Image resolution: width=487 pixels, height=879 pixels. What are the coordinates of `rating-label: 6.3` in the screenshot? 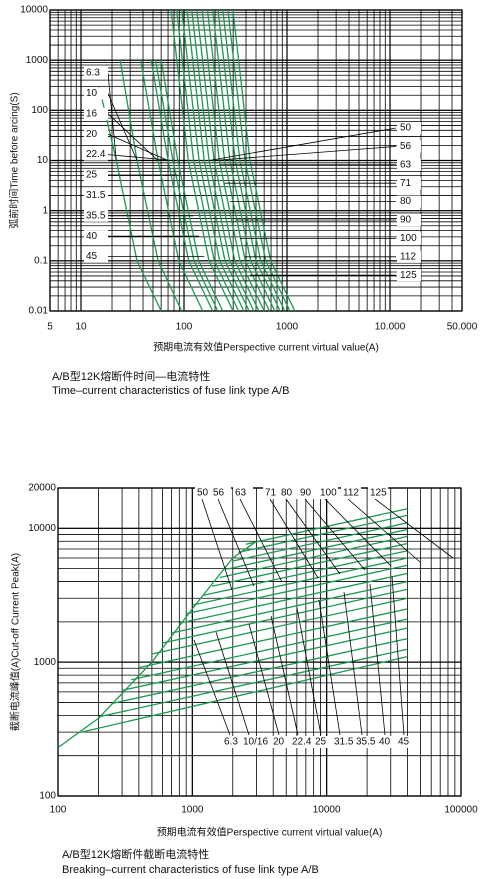 It's located at (93, 73).